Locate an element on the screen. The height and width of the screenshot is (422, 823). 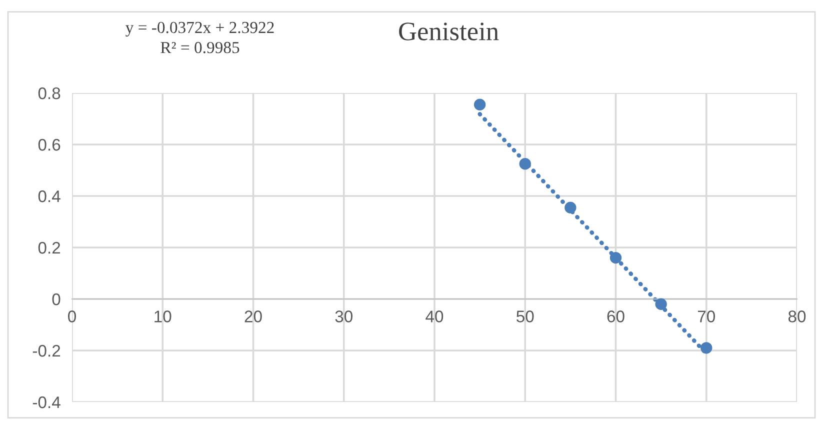
x-tick-label: 10 is located at coordinates (163, 316).